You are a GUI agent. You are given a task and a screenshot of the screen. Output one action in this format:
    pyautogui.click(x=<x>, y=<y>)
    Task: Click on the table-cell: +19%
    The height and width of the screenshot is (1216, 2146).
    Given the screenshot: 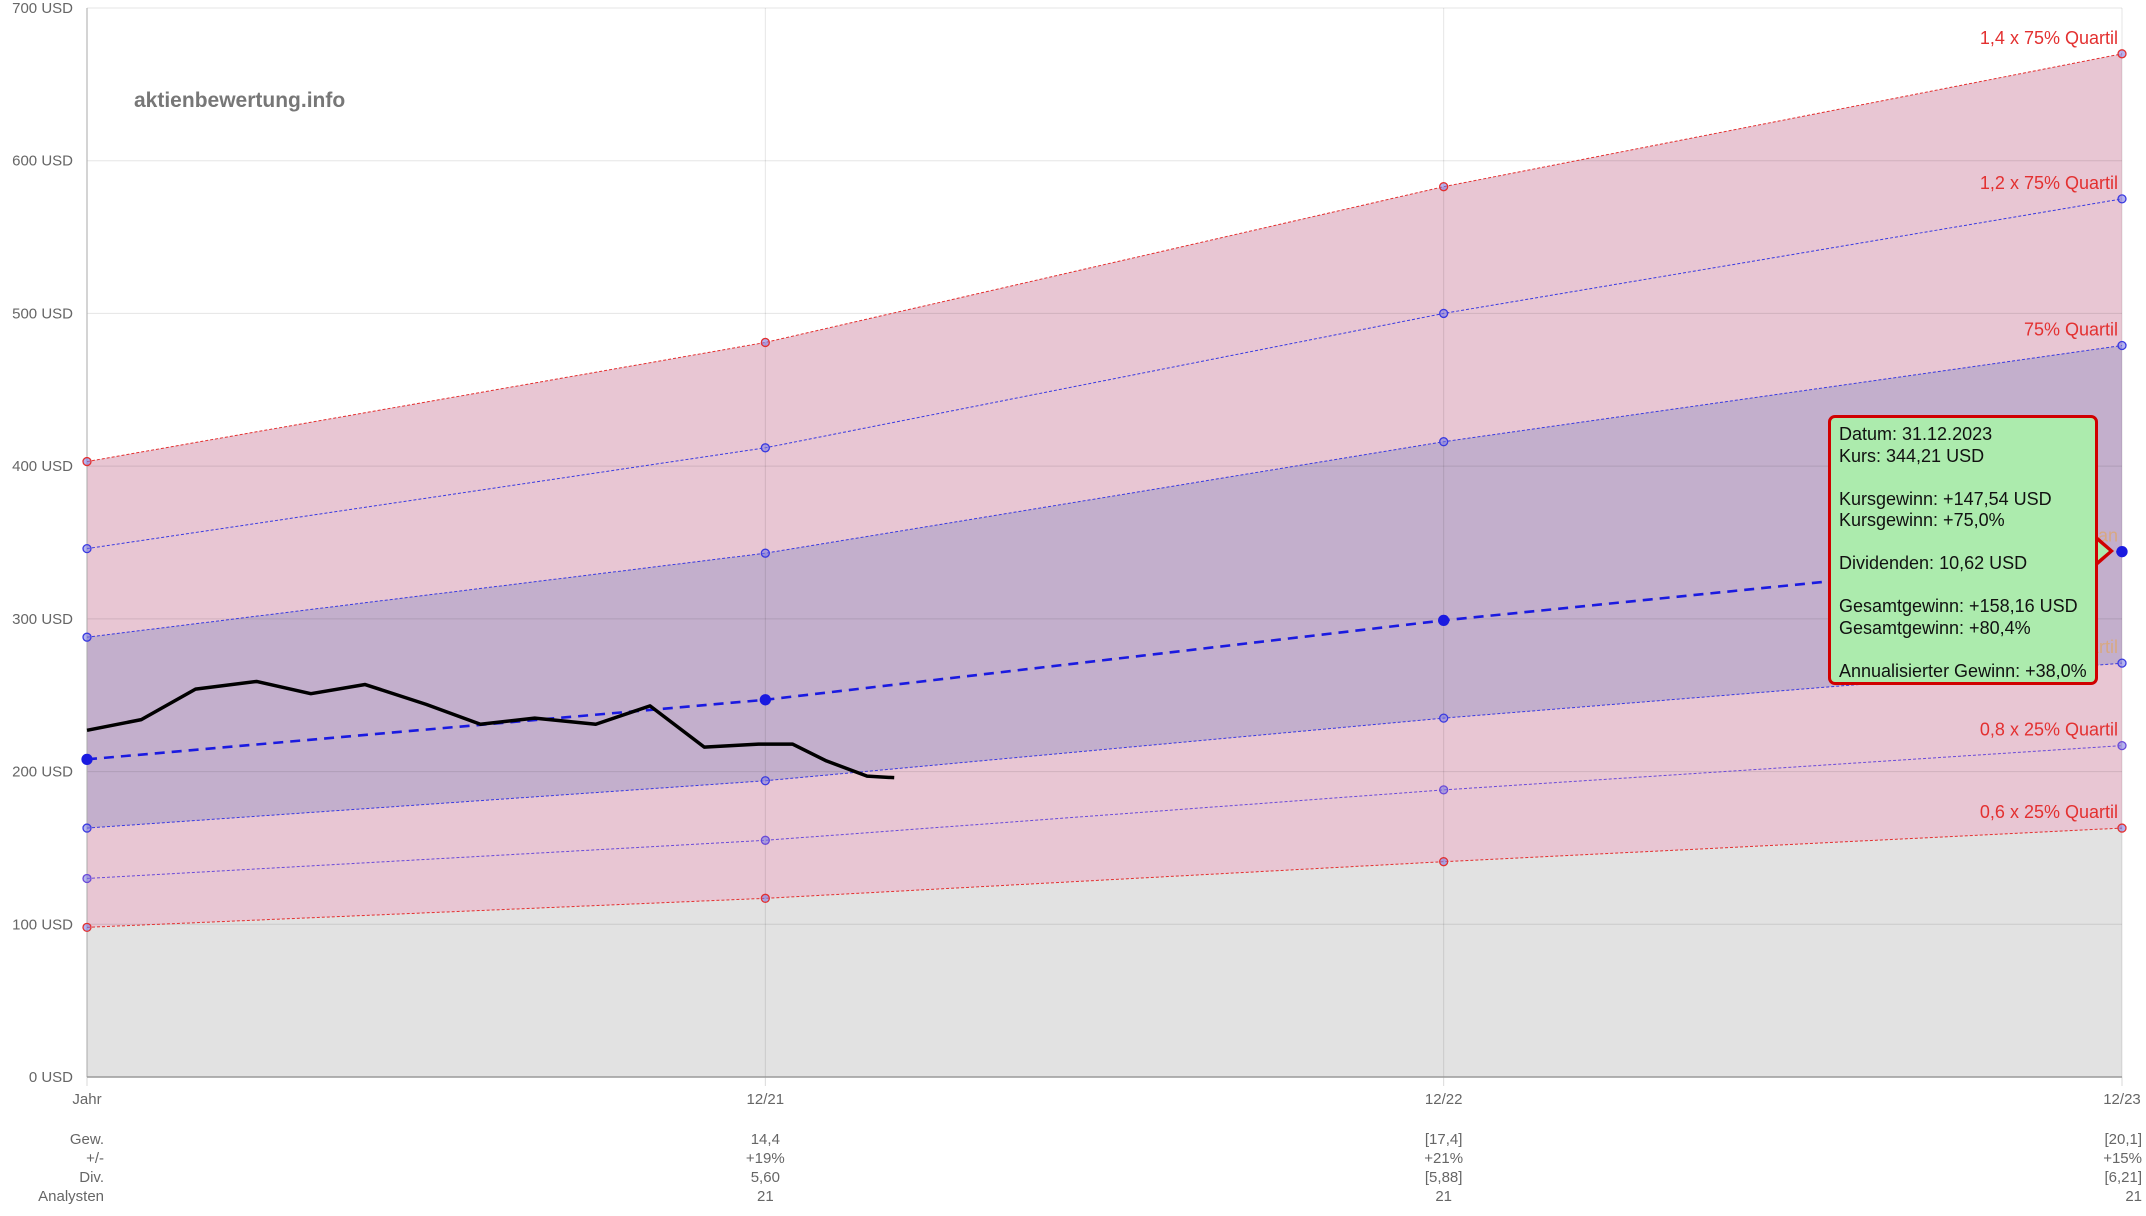 What is the action you would take?
    pyautogui.click(x=765, y=1158)
    